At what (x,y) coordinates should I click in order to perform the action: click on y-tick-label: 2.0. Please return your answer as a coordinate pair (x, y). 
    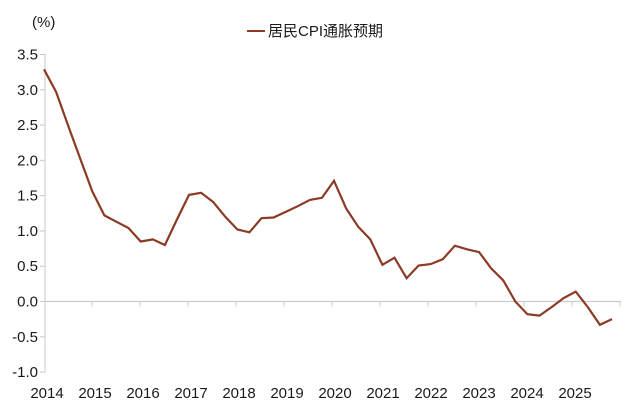
    Looking at the image, I should click on (27, 160).